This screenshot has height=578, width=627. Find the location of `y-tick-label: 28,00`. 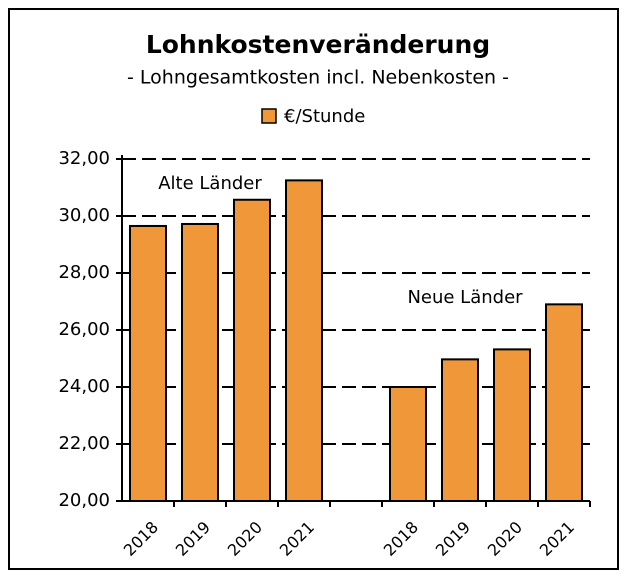

y-tick-label: 28,00 is located at coordinates (84, 272).